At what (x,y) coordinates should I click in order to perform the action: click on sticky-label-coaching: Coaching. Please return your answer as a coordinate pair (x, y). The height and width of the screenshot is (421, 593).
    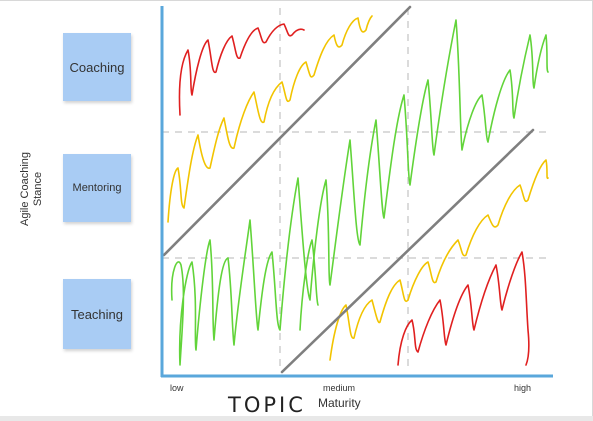
    Looking at the image, I should click on (97, 67).